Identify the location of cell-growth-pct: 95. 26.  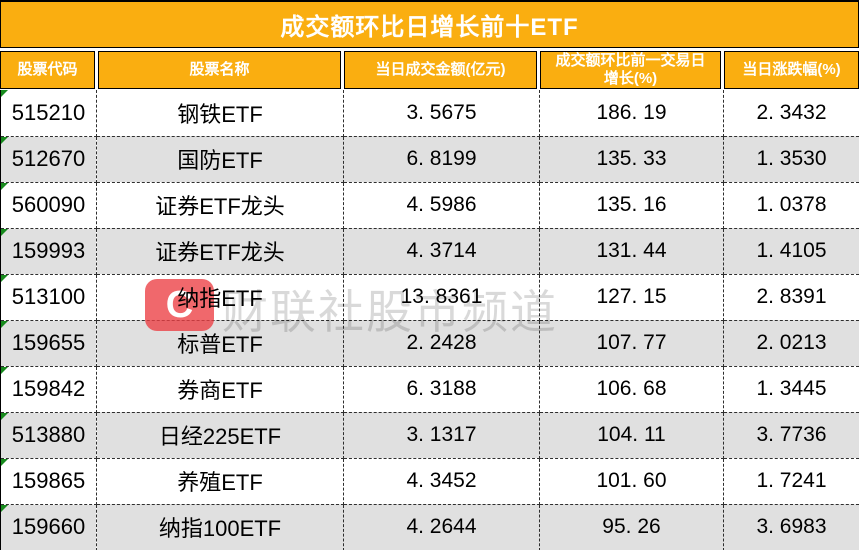
(631, 526).